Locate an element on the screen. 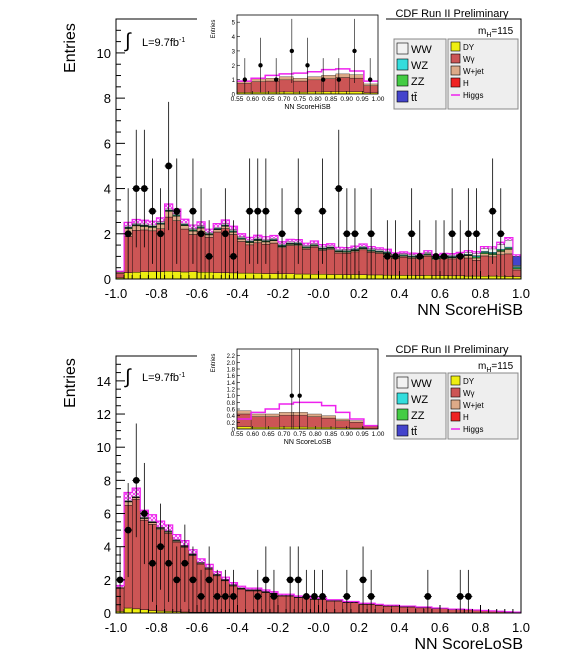 The height and width of the screenshot is (667, 567). hi-sb-legend-item: tt̄ is located at coordinates (406, 97).